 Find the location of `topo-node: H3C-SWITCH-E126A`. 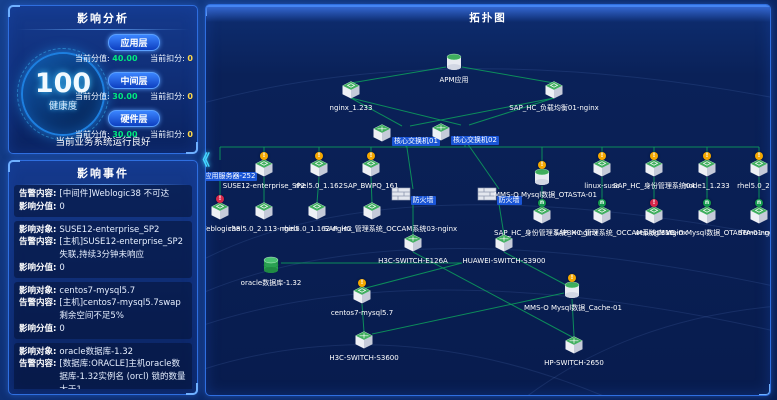

topo-node: H3C-SWITCH-E126A is located at coordinates (413, 249).